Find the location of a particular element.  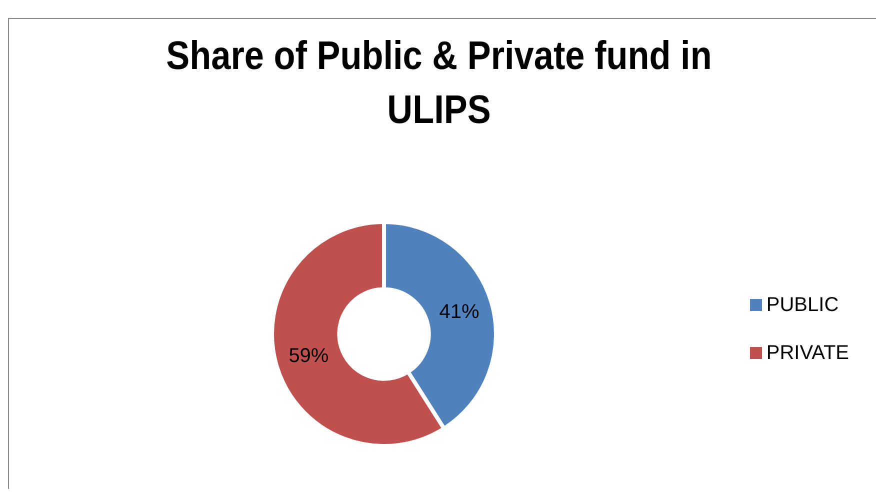

data-label: 41% is located at coordinates (459, 312).